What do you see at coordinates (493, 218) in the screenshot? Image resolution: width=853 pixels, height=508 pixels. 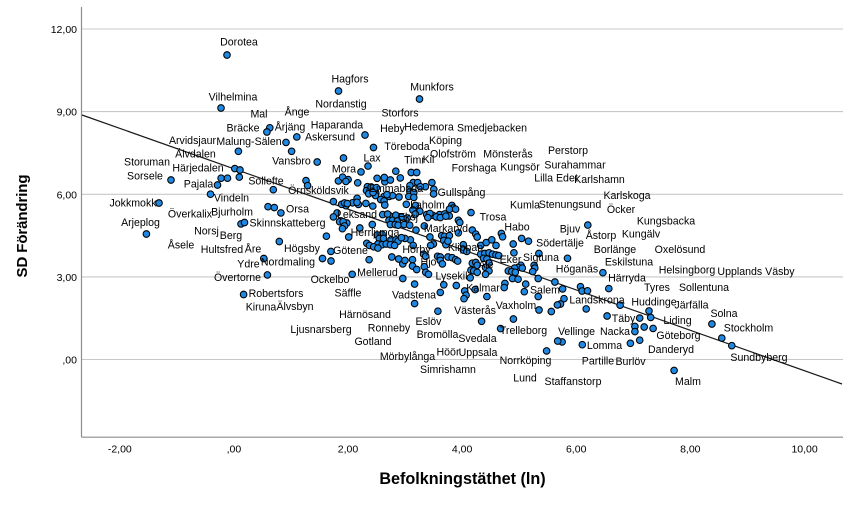 I see `svg-text: Trosa` at bounding box center [493, 218].